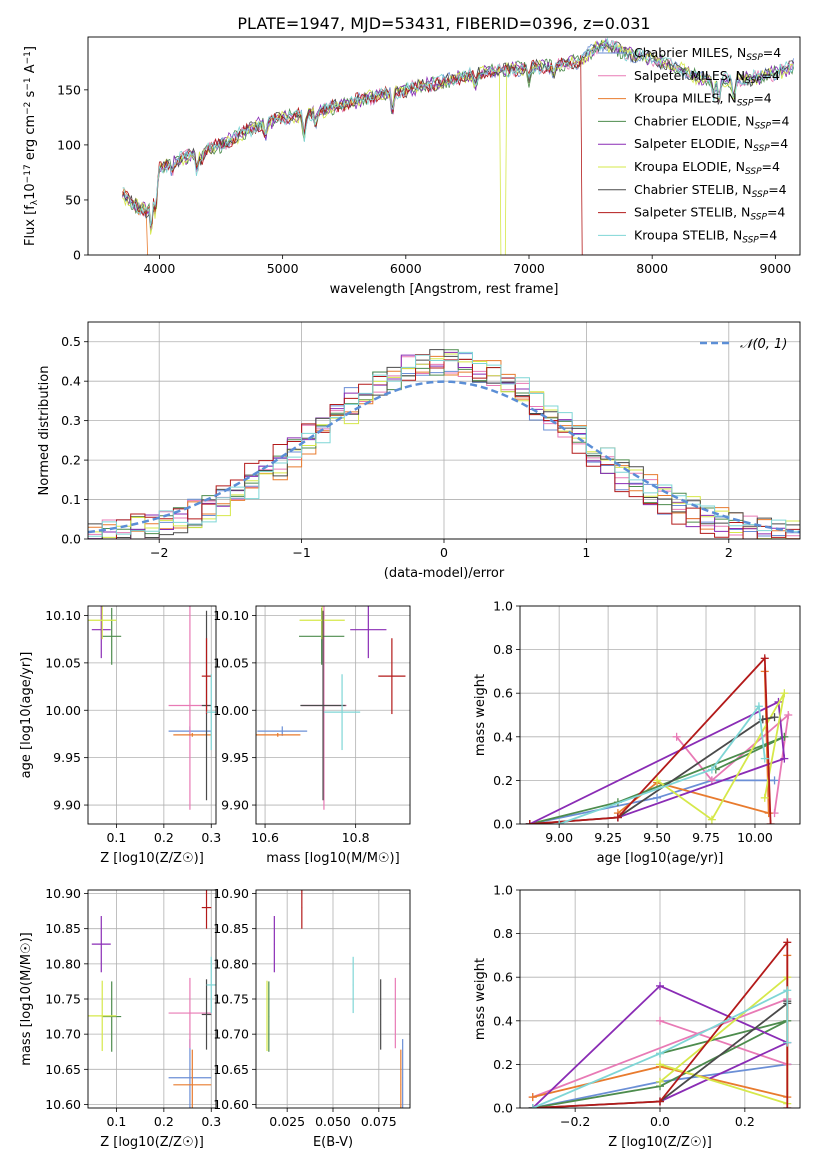 This screenshot has height=1170, width=819. Describe the element at coordinates (211, 837) in the screenshot. I see `x-tick-label: 0.3` at that location.